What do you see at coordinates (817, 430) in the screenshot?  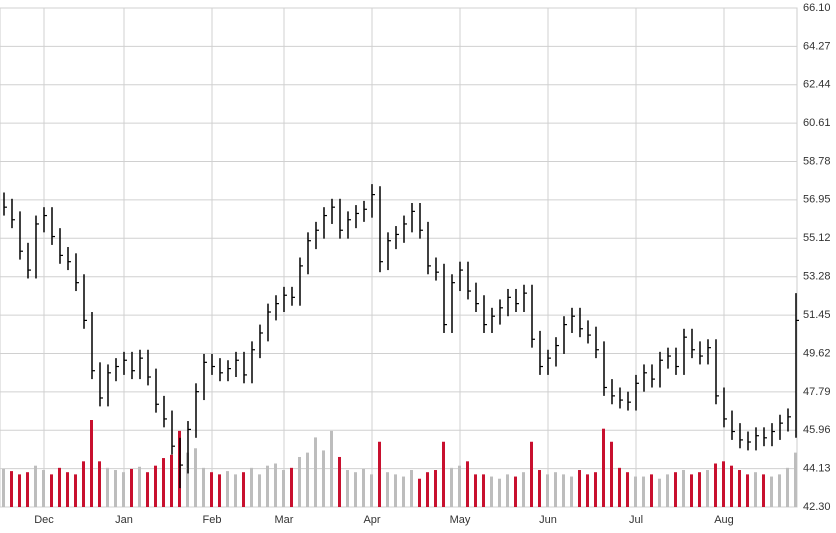 I see `y-tick-label: 45.96` at bounding box center [817, 430].